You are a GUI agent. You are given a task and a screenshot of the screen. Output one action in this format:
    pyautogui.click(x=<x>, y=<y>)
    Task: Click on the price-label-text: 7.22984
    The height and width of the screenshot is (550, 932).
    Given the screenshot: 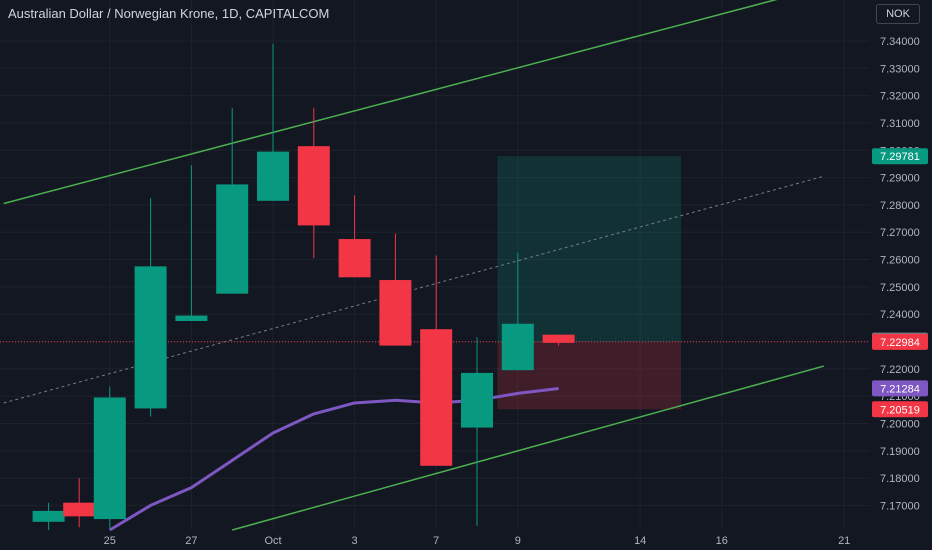 What is the action you would take?
    pyautogui.click(x=900, y=343)
    